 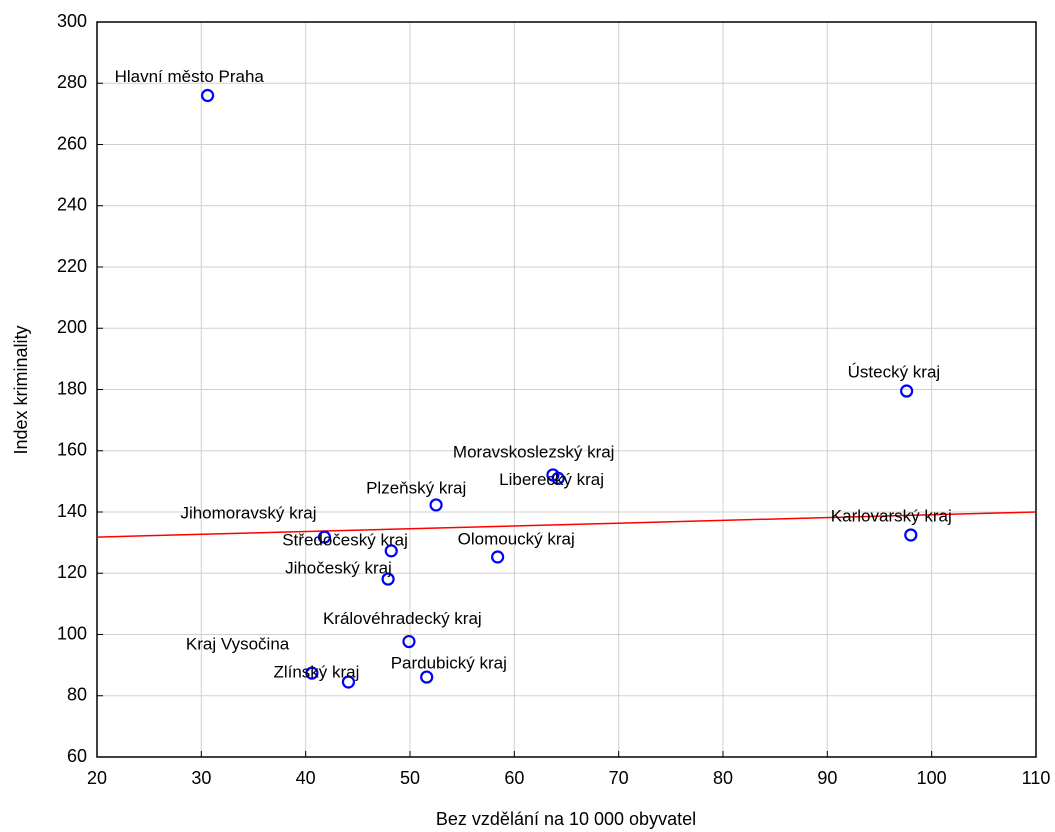 I want to click on x-tick-label: 80, so click(x=723, y=778).